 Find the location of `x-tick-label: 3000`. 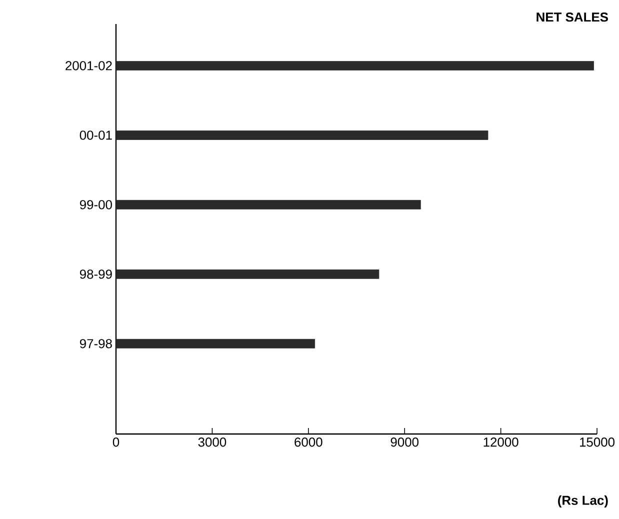

x-tick-label: 3000 is located at coordinates (212, 442).